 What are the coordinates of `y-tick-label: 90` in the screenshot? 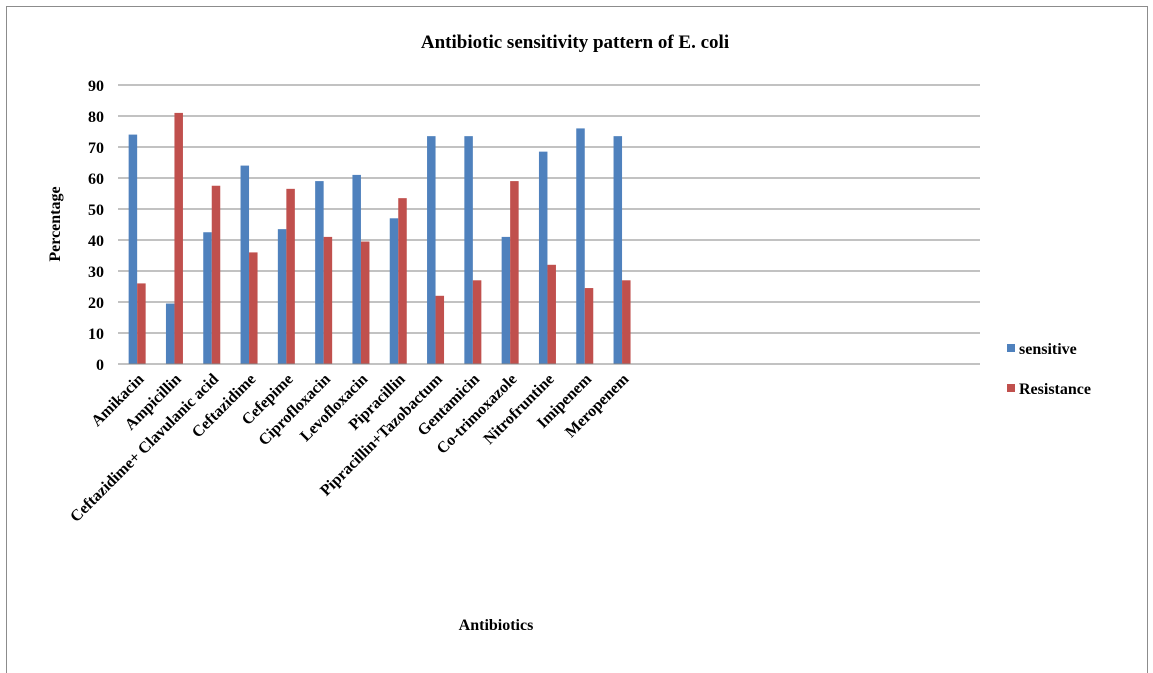 It's located at (96, 86).